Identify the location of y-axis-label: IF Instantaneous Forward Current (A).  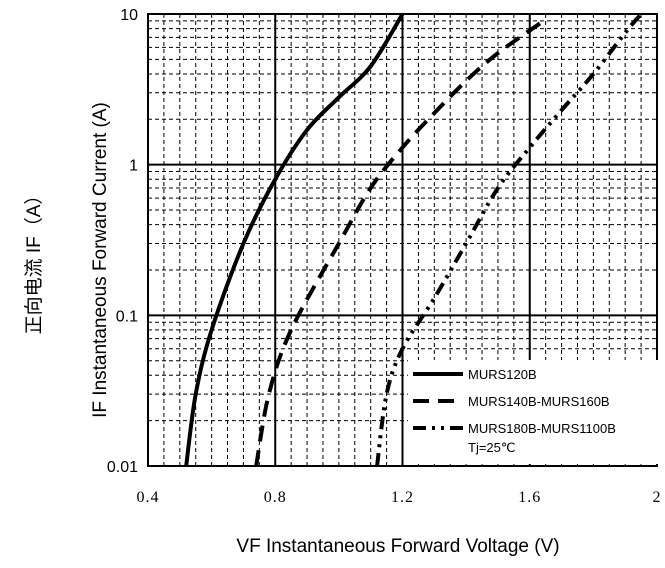
(100, 260).